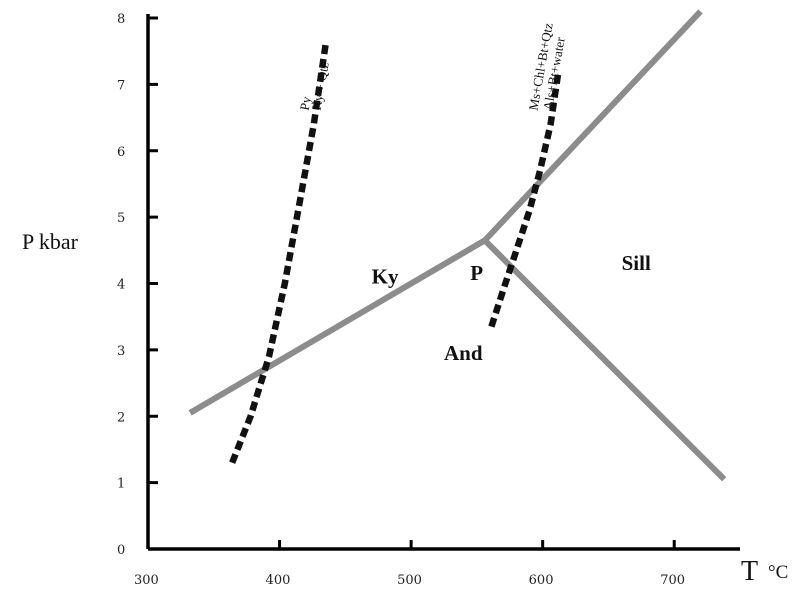 Image resolution: width=808 pixels, height=595 pixels. Describe the element at coordinates (463, 353) in the screenshot. I see `field-label-3: And` at that location.